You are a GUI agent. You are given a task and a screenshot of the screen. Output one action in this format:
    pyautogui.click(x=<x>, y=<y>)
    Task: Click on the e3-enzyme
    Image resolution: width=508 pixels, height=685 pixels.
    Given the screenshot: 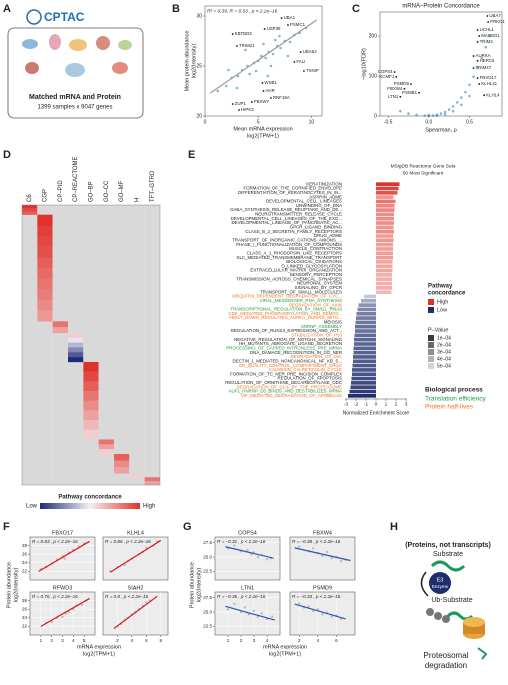 What is the action you would take?
    pyautogui.click(x=440, y=583)
    